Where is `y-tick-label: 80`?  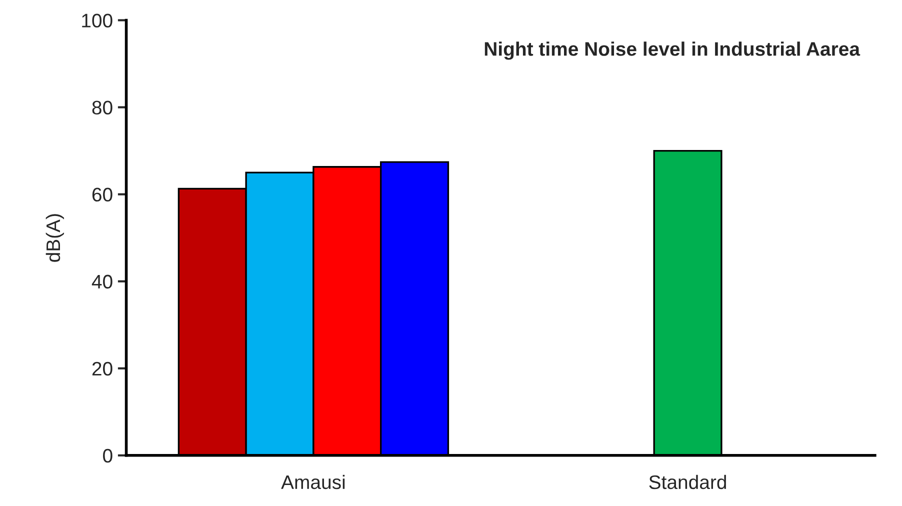 y-tick-label: 80 is located at coordinates (102, 107).